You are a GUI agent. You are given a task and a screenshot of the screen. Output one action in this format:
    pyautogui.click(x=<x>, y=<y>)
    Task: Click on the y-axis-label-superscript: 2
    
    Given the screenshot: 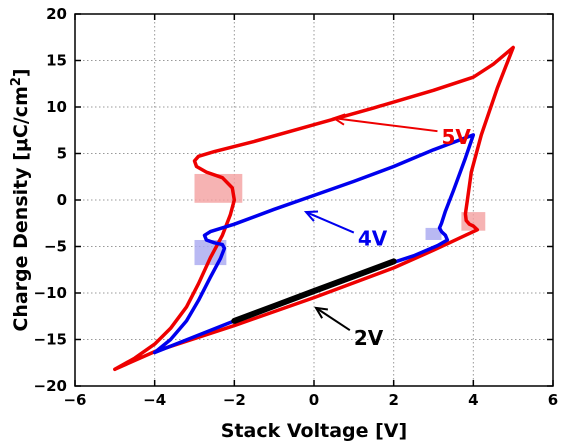 What is the action you would take?
    pyautogui.click(x=16, y=81)
    